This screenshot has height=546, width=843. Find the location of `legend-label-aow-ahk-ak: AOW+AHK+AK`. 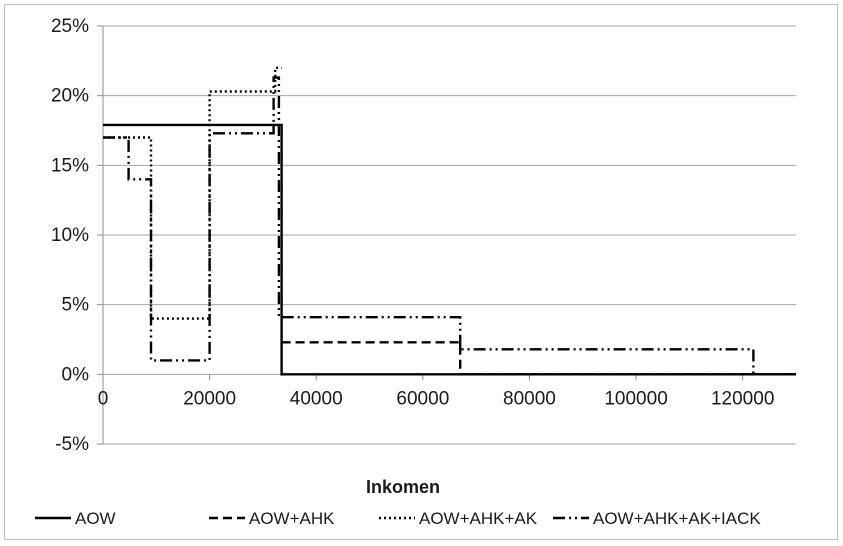

legend-label-aow-ahk-ak: AOW+AHK+AK is located at coordinates (478, 518).